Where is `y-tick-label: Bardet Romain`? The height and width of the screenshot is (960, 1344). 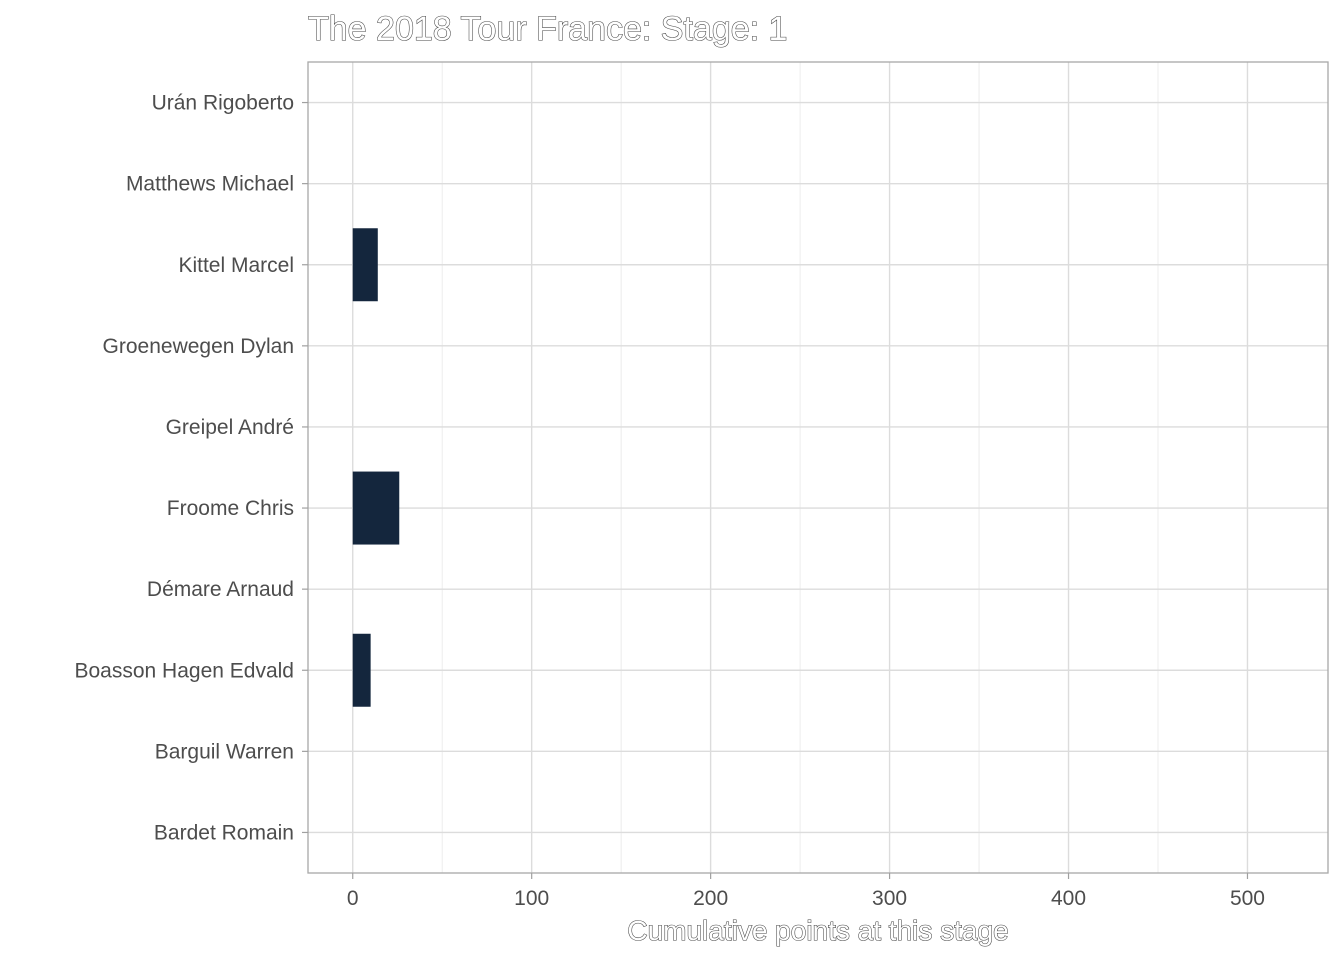 y-tick-label: Bardet Romain is located at coordinates (224, 832).